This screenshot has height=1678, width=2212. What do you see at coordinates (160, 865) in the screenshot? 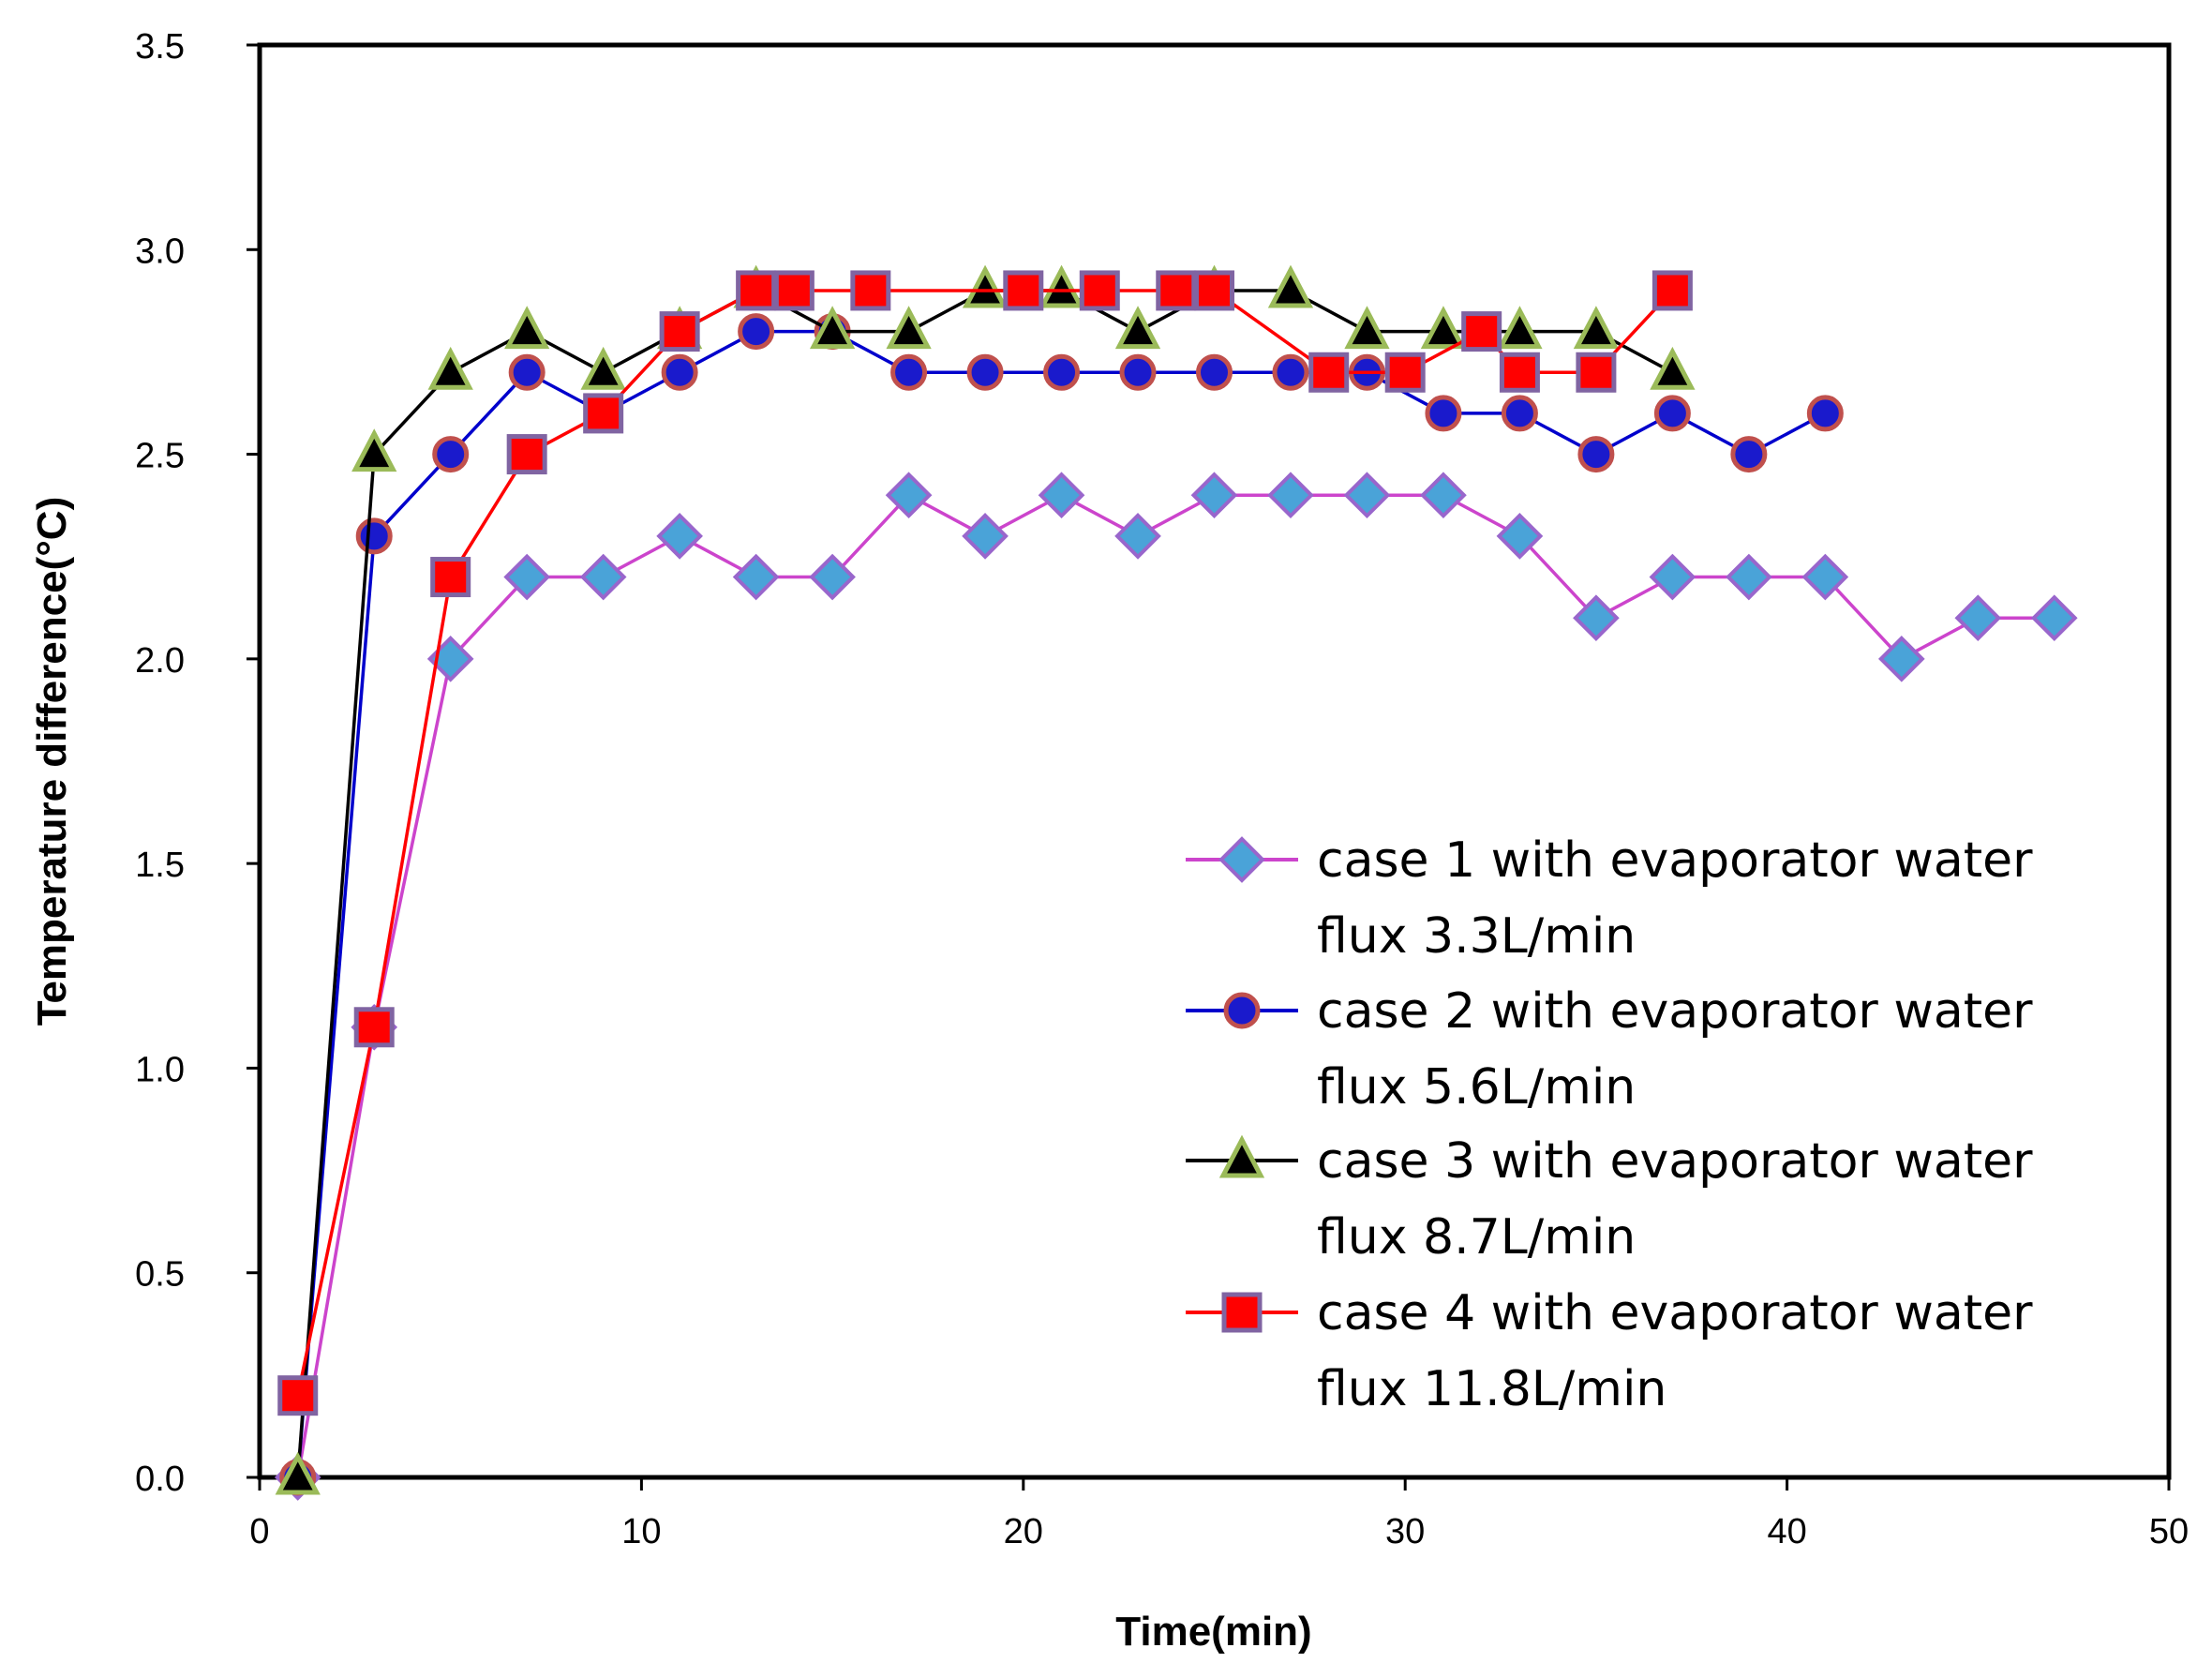
I see `y-tick-label: 1.5` at bounding box center [160, 865].